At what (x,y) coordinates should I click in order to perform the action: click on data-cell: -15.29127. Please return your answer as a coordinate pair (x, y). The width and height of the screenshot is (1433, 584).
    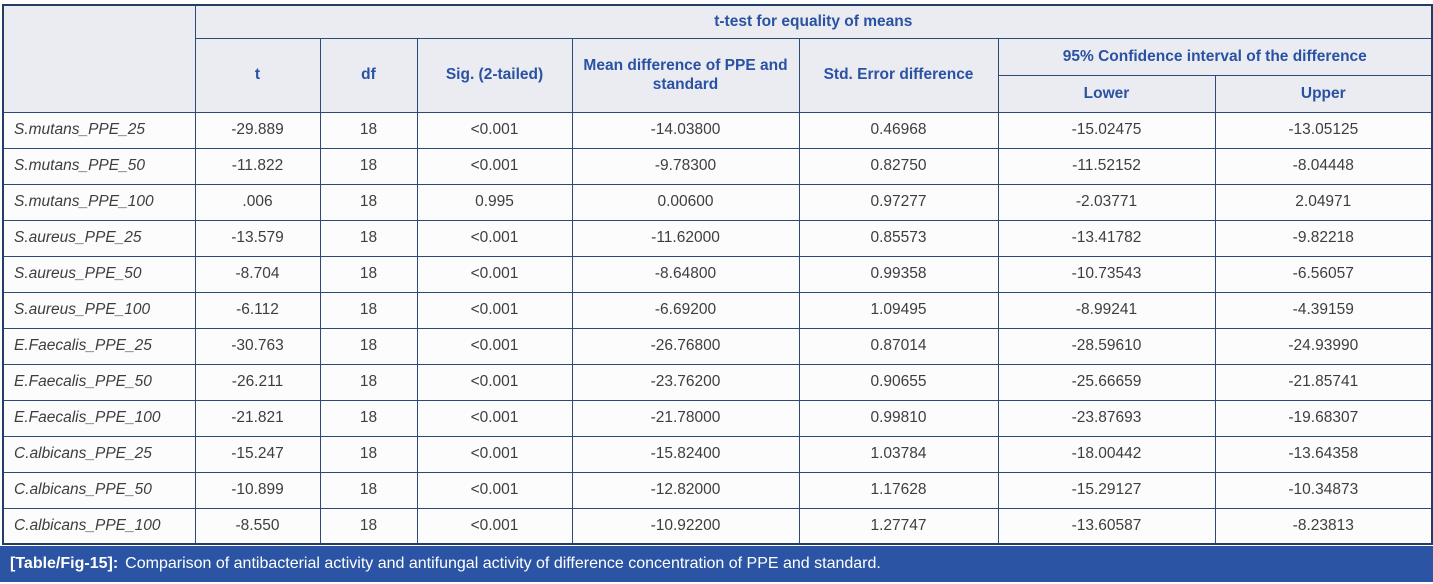
    Looking at the image, I should click on (1106, 490).